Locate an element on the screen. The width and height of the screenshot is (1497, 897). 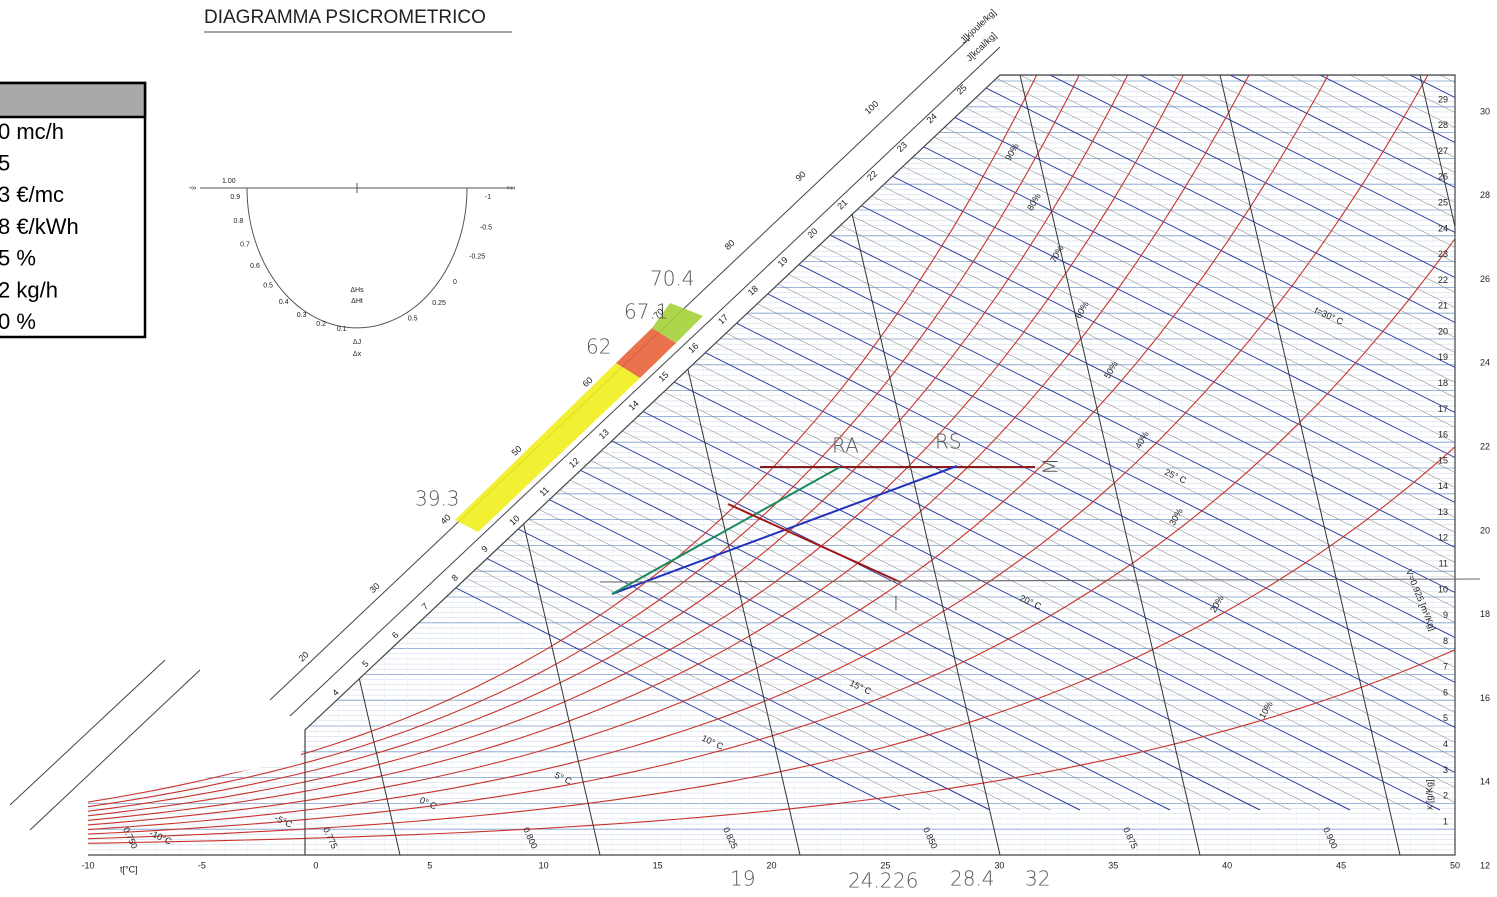
y-tick-label: 19 is located at coordinates (1443, 357).